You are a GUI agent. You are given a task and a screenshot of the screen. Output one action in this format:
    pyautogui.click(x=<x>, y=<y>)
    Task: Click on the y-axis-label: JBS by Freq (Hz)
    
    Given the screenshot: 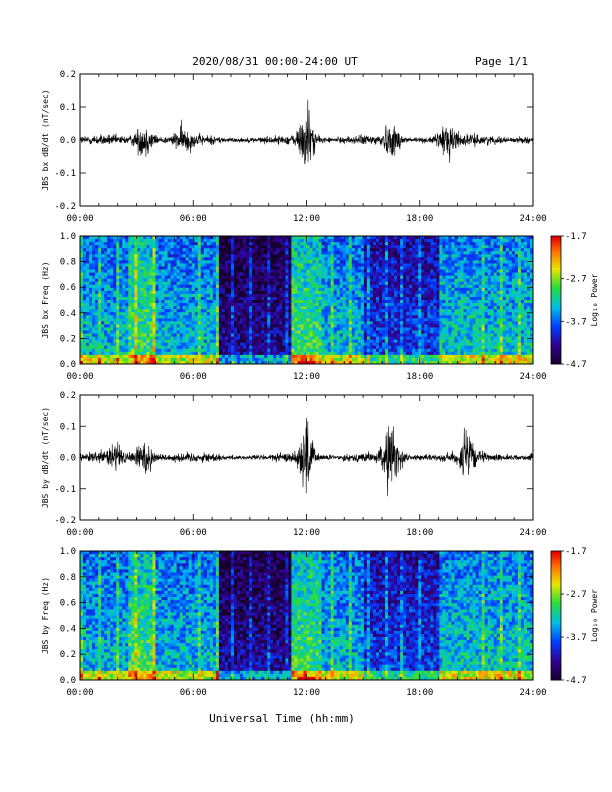 What is the action you would take?
    pyautogui.click(x=45, y=615)
    